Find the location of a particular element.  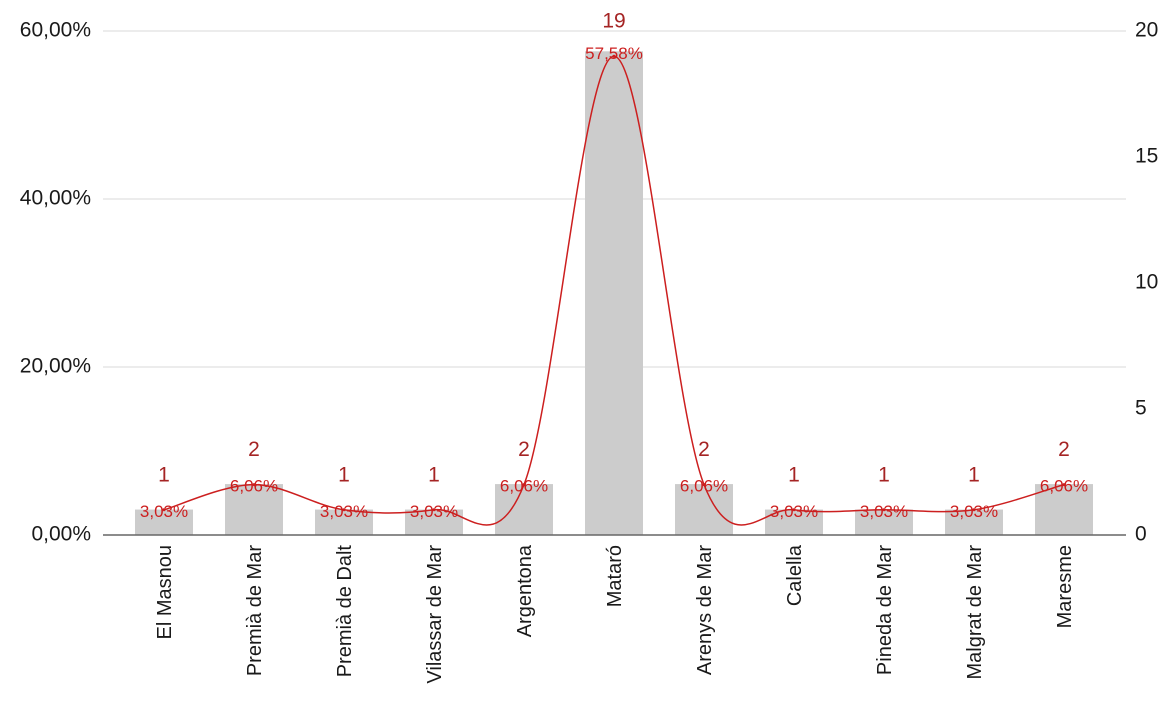

x-tick-label: Calella is located at coordinates (795, 575).